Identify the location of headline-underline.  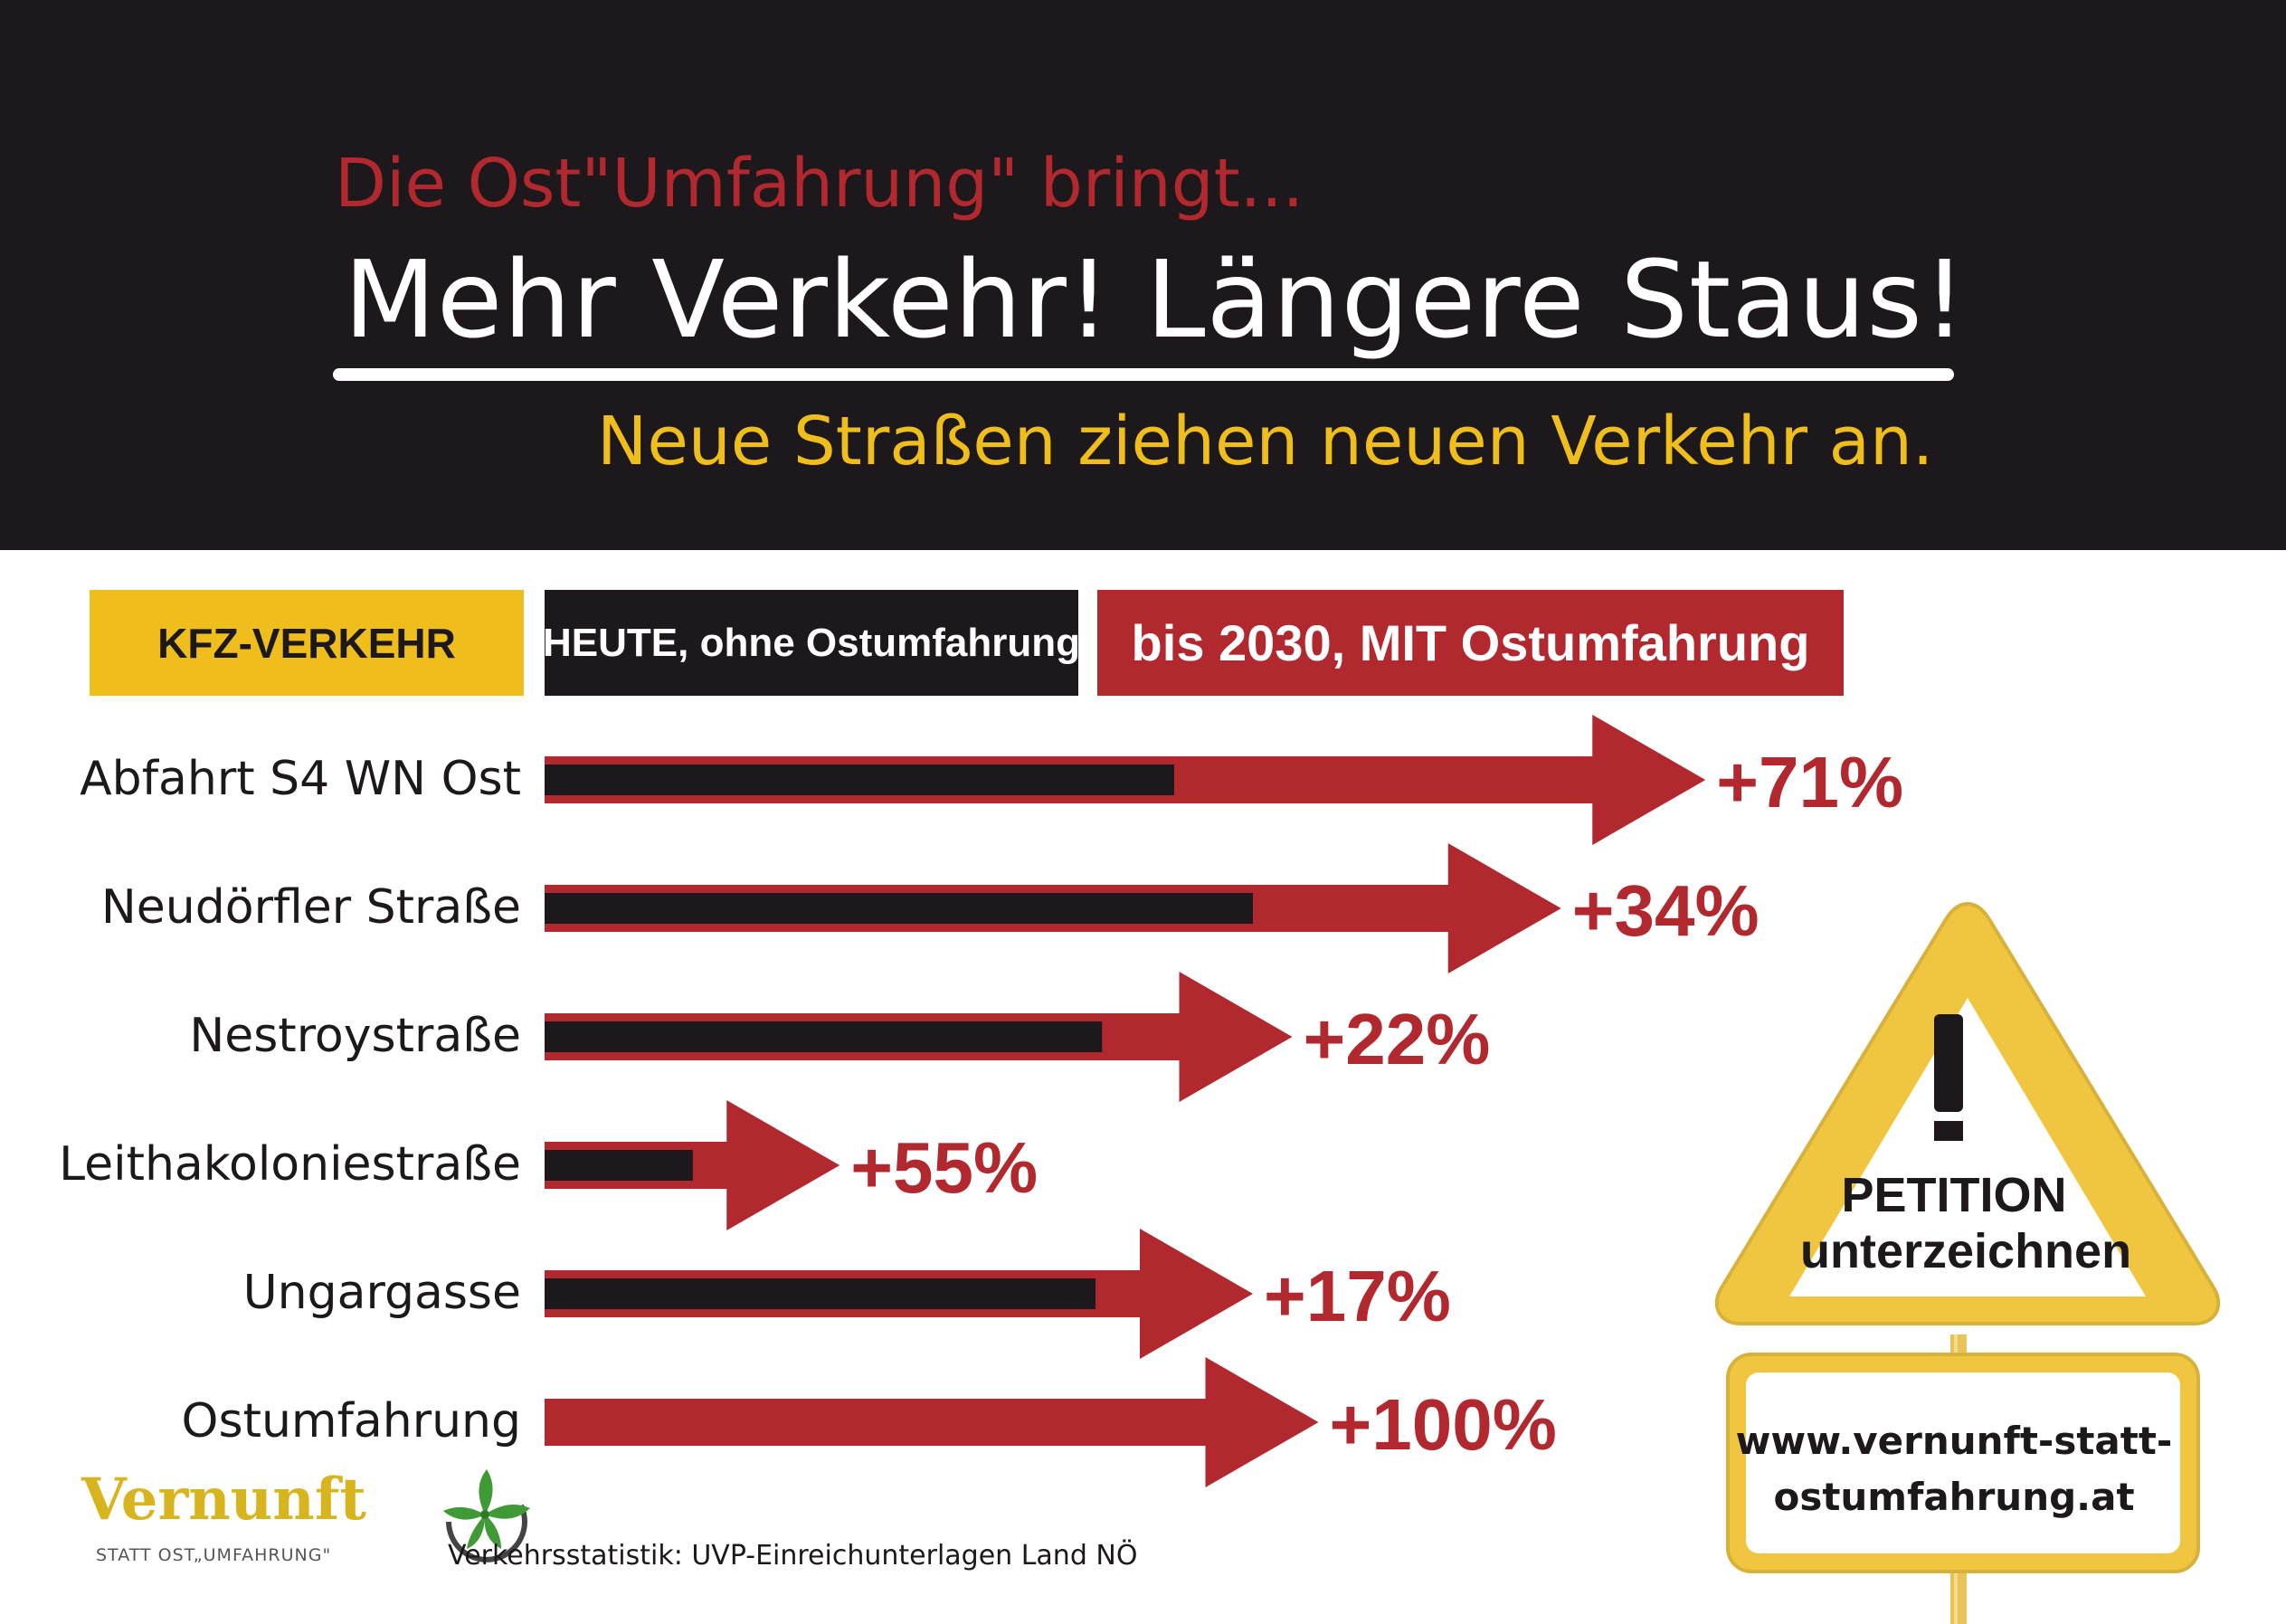
(1143, 374).